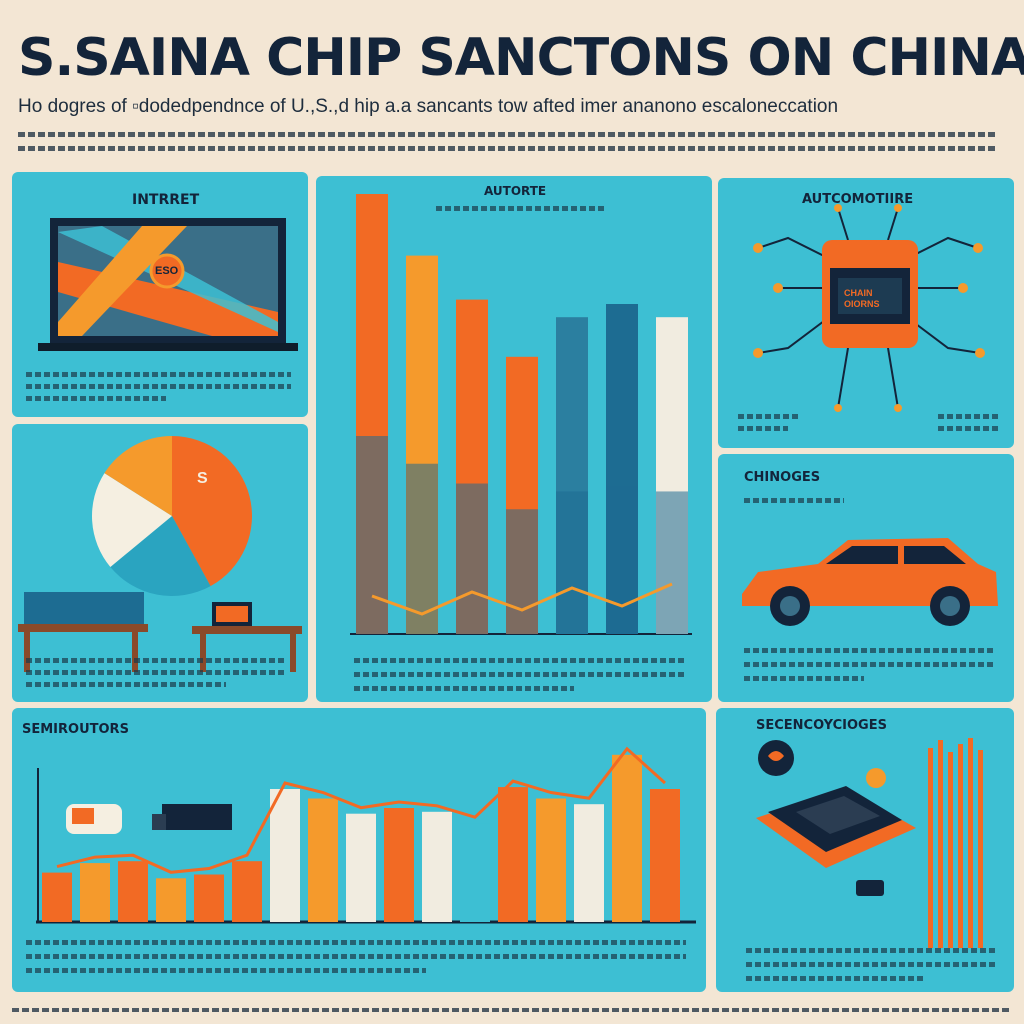 This screenshot has height=1024, width=1024. What do you see at coordinates (361, 810) in the screenshot?
I see `bottom-chart-trend-line` at bounding box center [361, 810].